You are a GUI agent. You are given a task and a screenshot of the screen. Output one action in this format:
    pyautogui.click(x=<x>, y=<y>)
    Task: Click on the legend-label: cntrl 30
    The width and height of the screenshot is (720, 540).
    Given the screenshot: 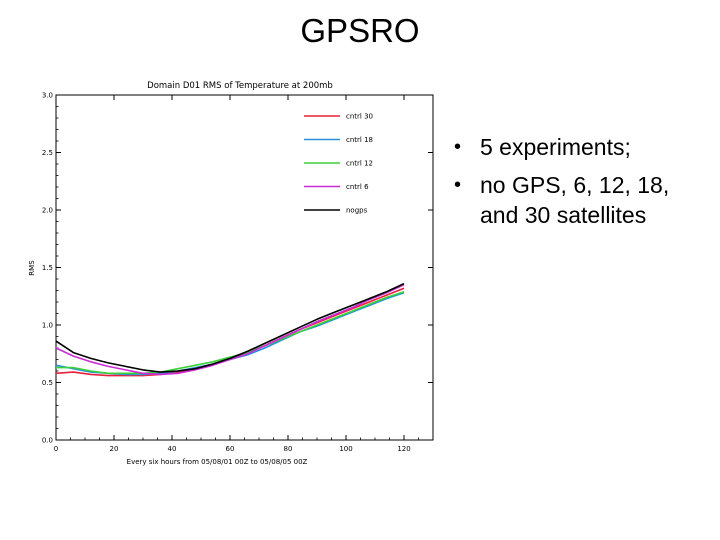 What is the action you would take?
    pyautogui.click(x=359, y=117)
    